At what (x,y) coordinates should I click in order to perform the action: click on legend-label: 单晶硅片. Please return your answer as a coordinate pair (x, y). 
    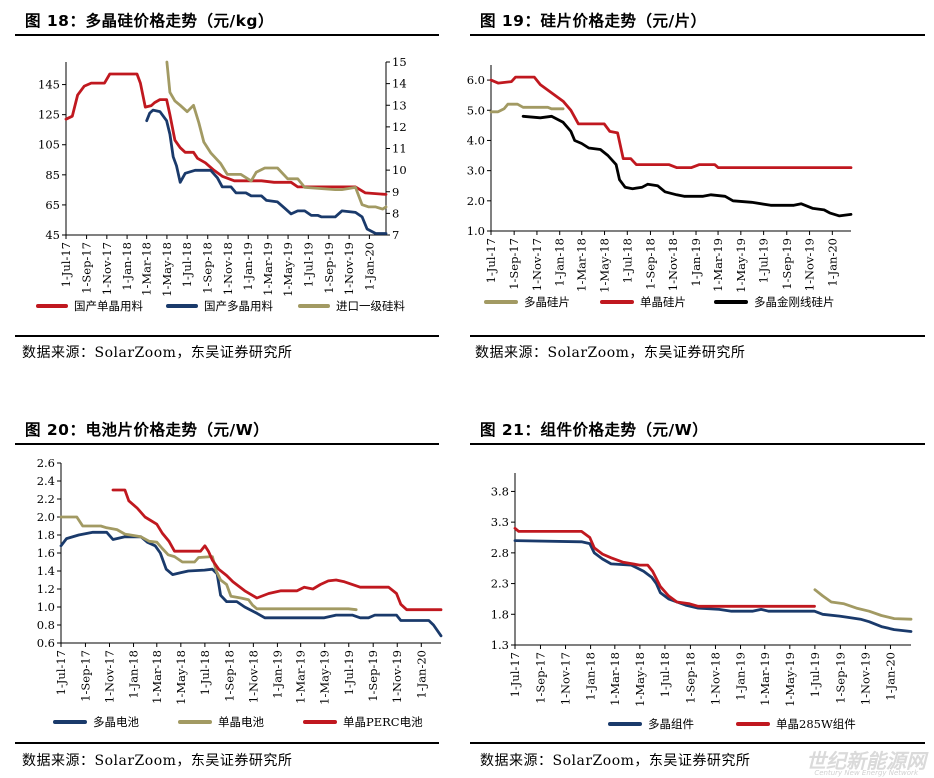
    Looking at the image, I should click on (663, 302).